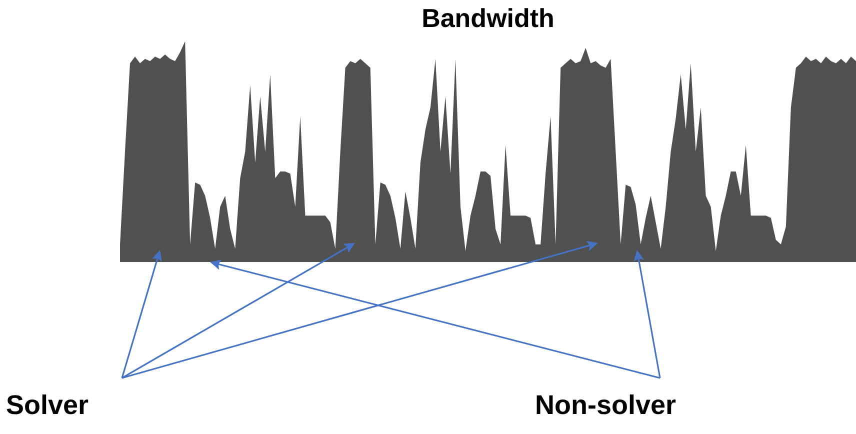 The image size is (856, 434). I want to click on text: Solver, so click(47, 405).